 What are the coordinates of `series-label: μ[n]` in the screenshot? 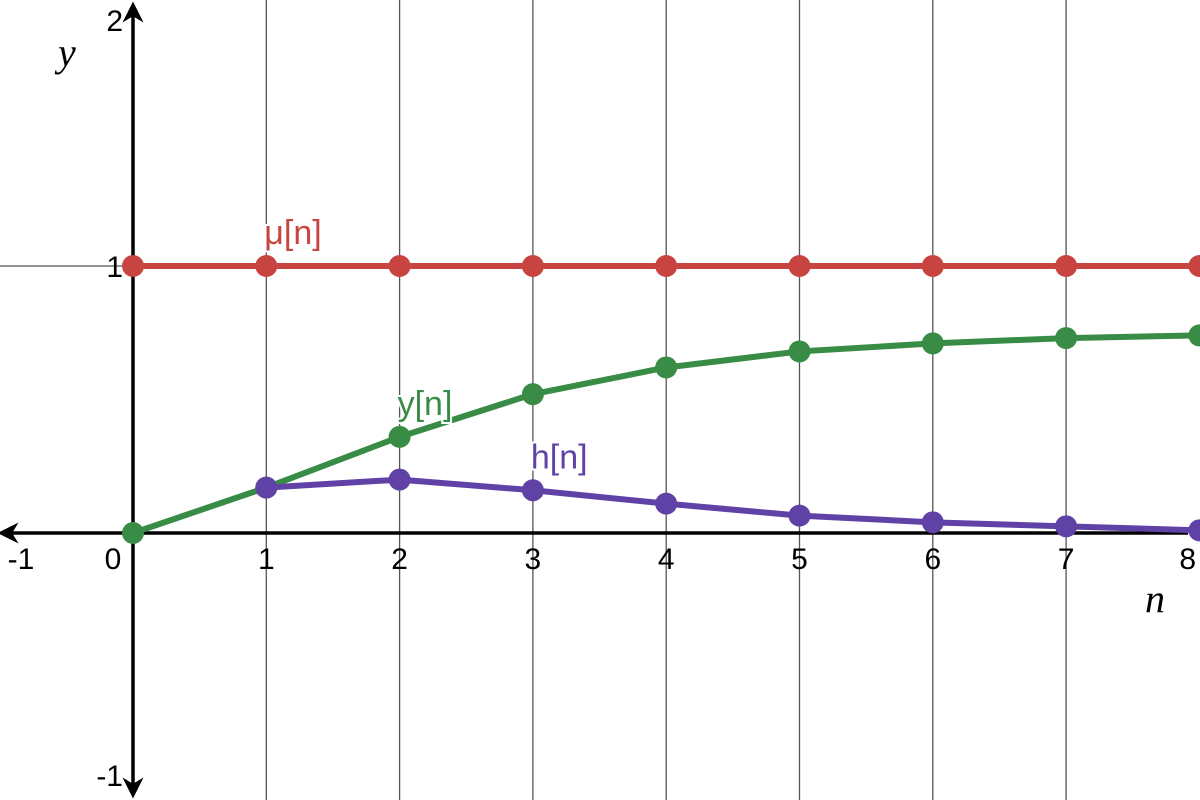 It's located at (292, 233).